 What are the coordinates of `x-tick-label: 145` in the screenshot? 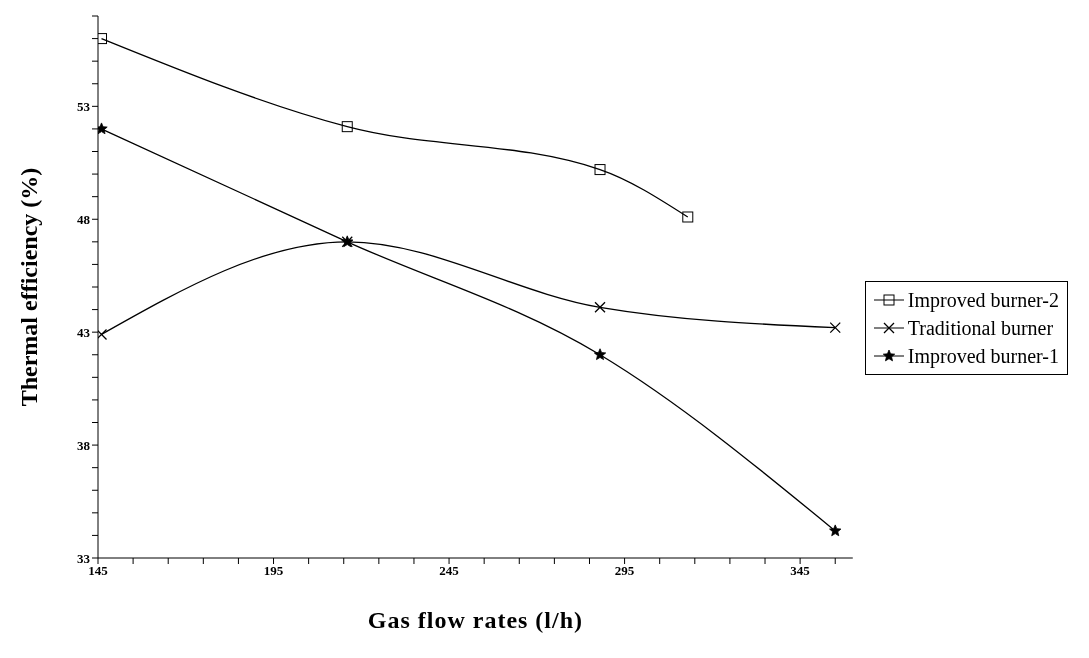 It's located at (98, 571).